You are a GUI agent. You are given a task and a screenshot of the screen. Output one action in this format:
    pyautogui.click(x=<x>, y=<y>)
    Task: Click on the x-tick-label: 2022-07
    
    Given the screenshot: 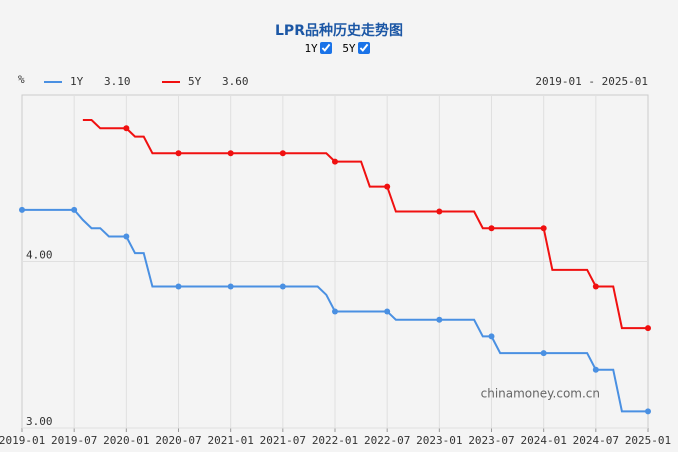 What is the action you would take?
    pyautogui.click(x=387, y=440)
    